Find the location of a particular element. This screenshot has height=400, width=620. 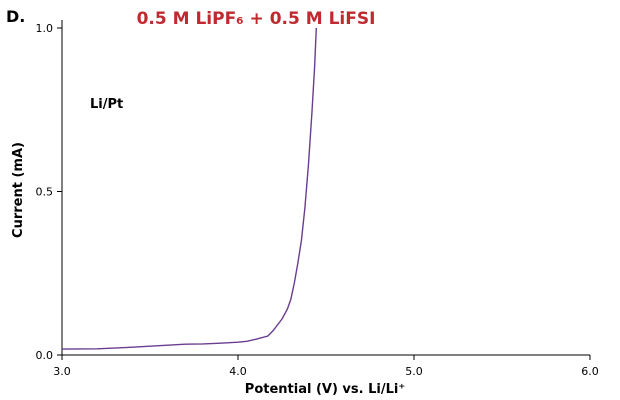

chart-title: 0.5 M LiPF₆ + 0.5 M LiFSI is located at coordinates (256, 19).